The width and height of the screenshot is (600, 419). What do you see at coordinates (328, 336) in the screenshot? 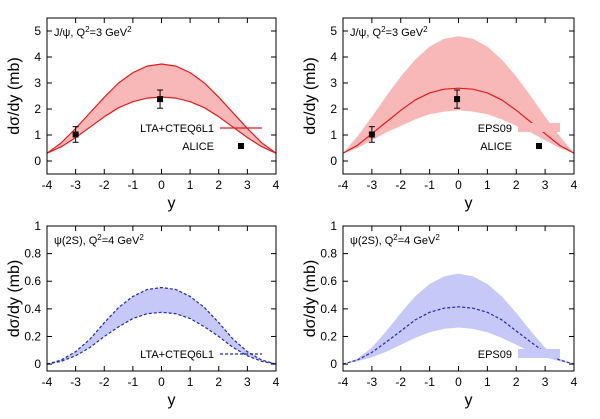
I see `y-tick-label: 0.2` at bounding box center [328, 336].